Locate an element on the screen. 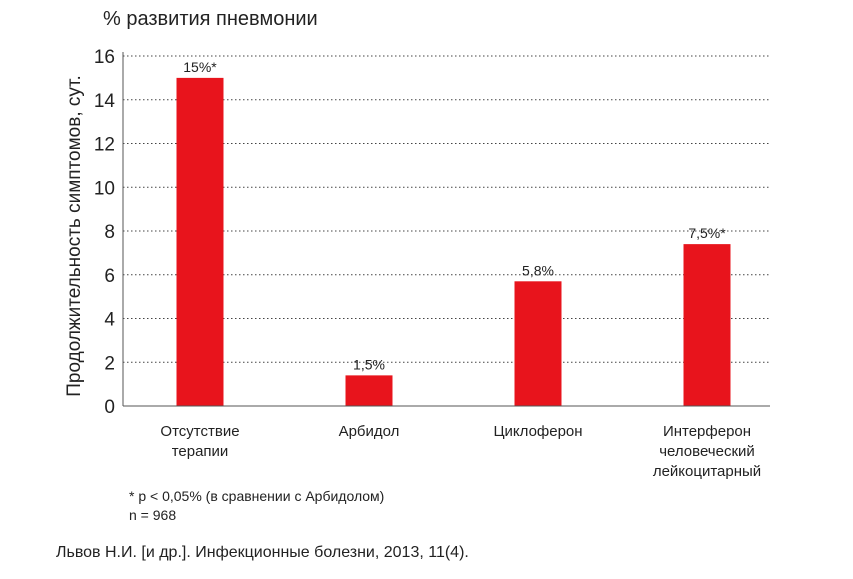 The image size is (853, 579). y-tick-label-4: 8 is located at coordinates (109, 232).